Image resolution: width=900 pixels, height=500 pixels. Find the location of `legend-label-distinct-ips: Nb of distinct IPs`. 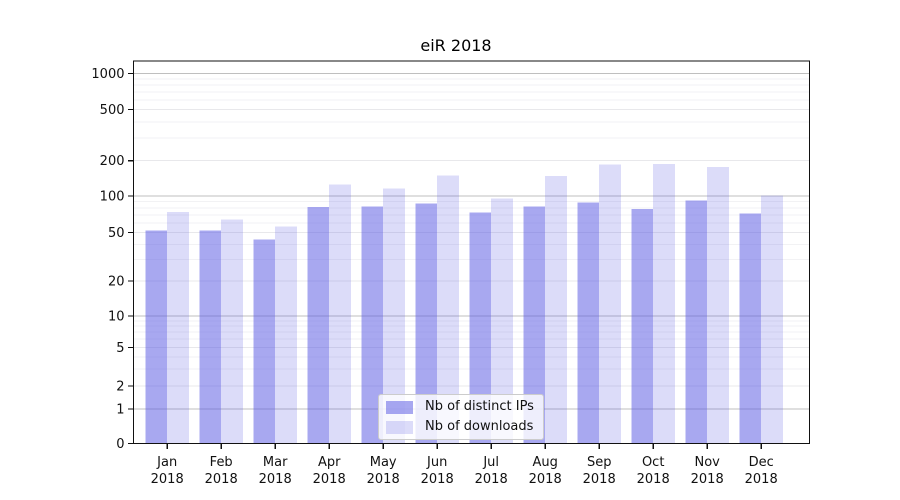

legend-label-distinct-ips: Nb of distinct IPs is located at coordinates (479, 406).